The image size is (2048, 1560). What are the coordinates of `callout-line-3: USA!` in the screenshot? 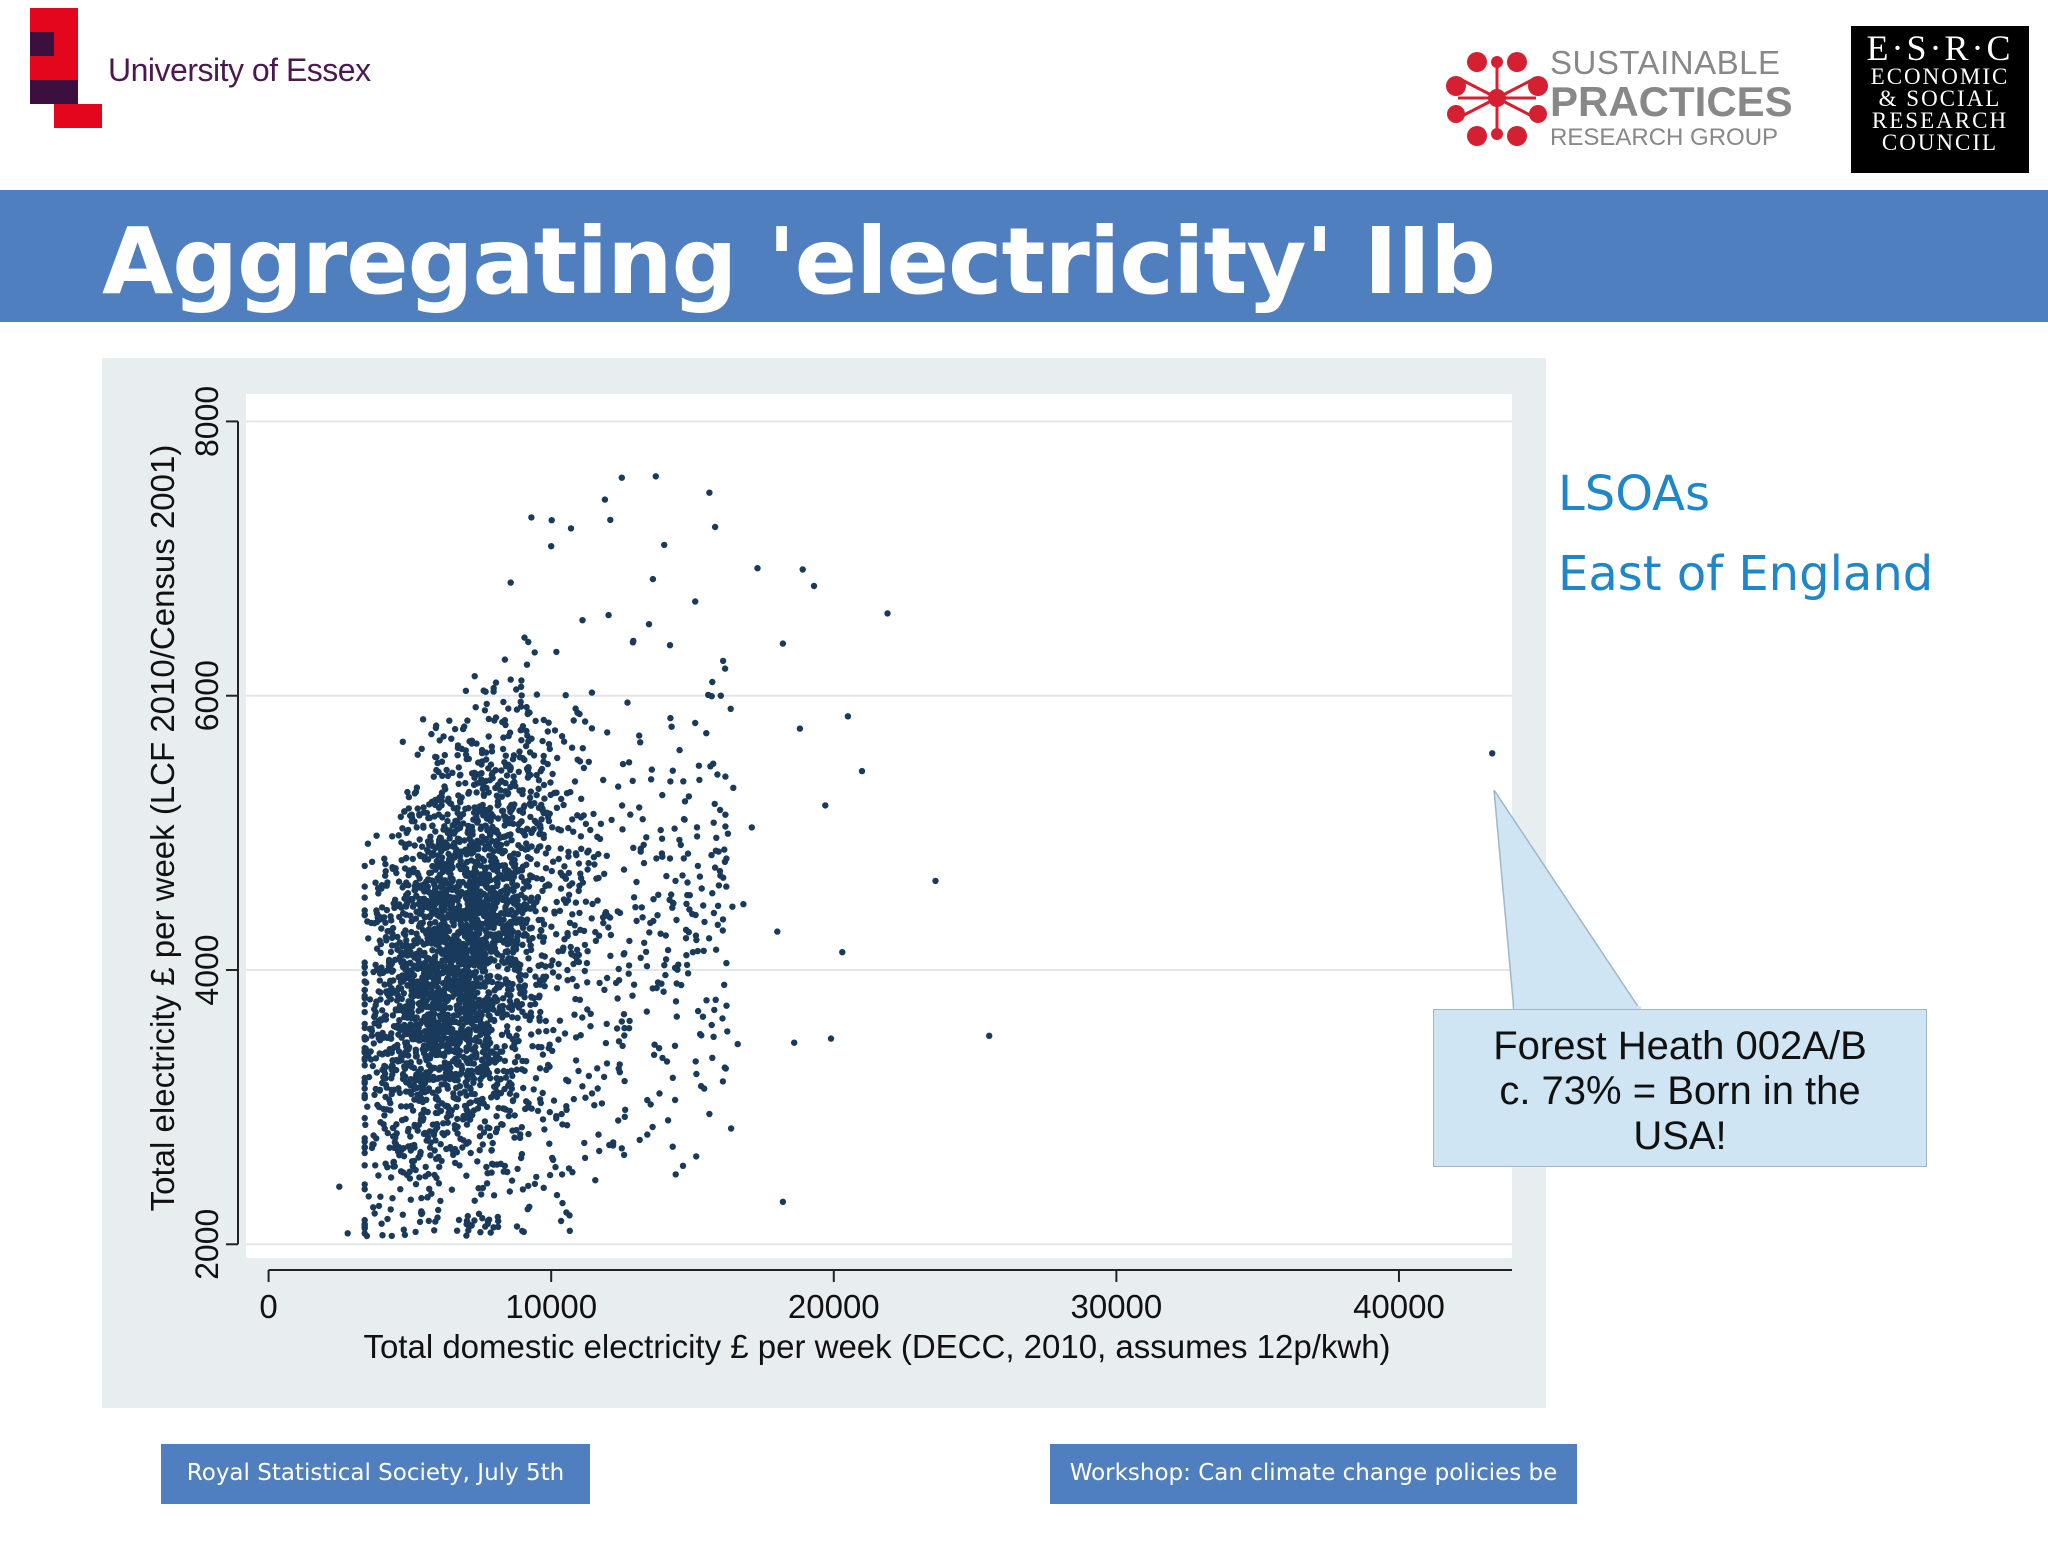 It's located at (1680, 1136).